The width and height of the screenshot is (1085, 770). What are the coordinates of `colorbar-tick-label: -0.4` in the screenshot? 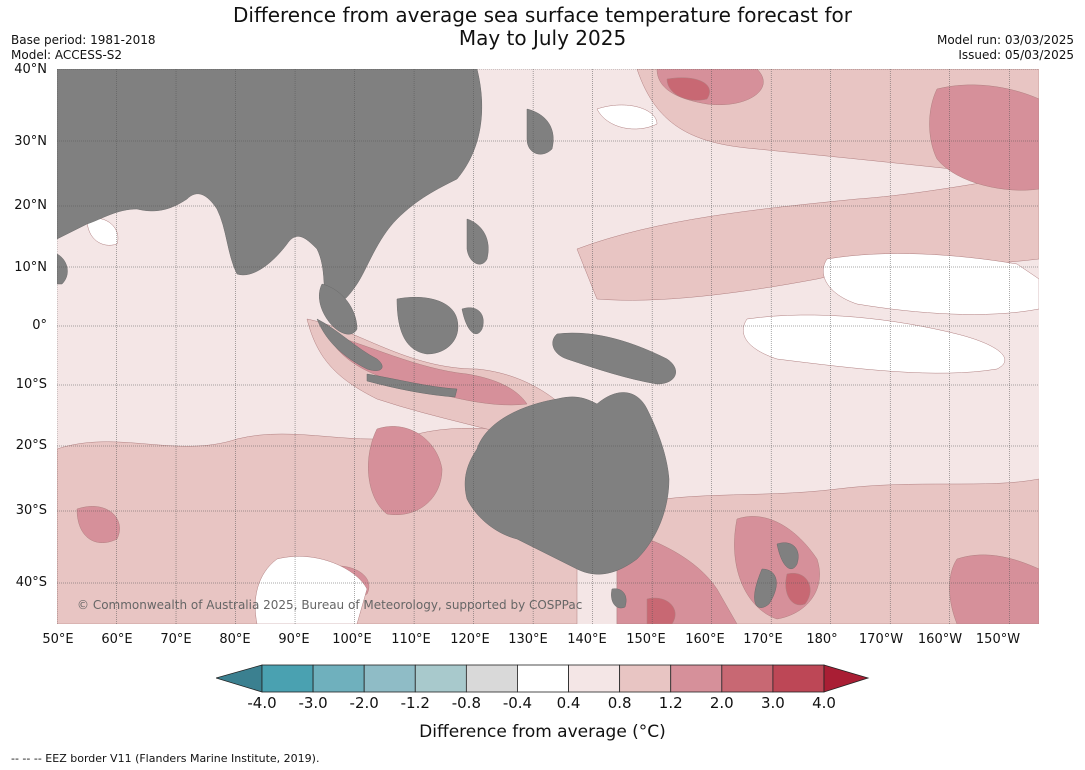 It's located at (517, 703).